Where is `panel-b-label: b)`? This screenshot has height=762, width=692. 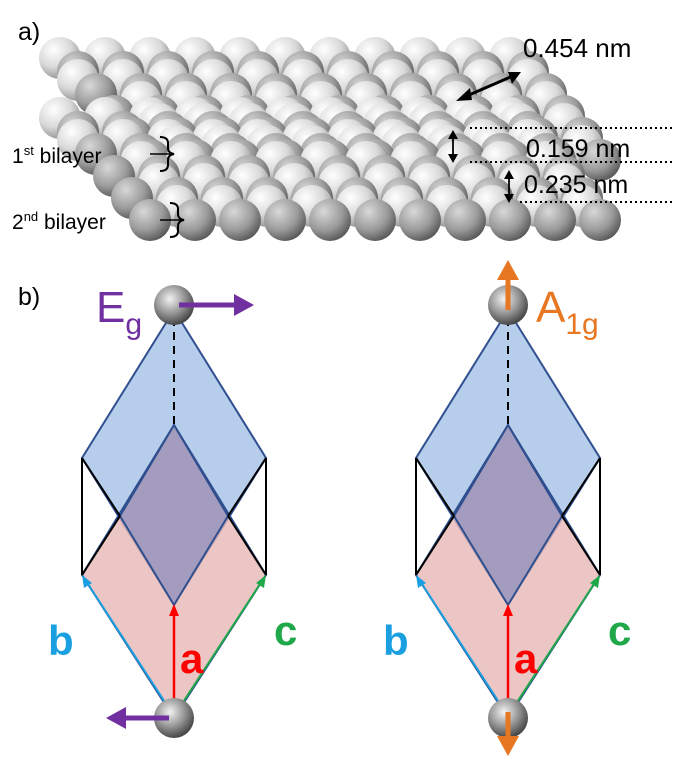
panel-b-label: b) is located at coordinates (29, 297).